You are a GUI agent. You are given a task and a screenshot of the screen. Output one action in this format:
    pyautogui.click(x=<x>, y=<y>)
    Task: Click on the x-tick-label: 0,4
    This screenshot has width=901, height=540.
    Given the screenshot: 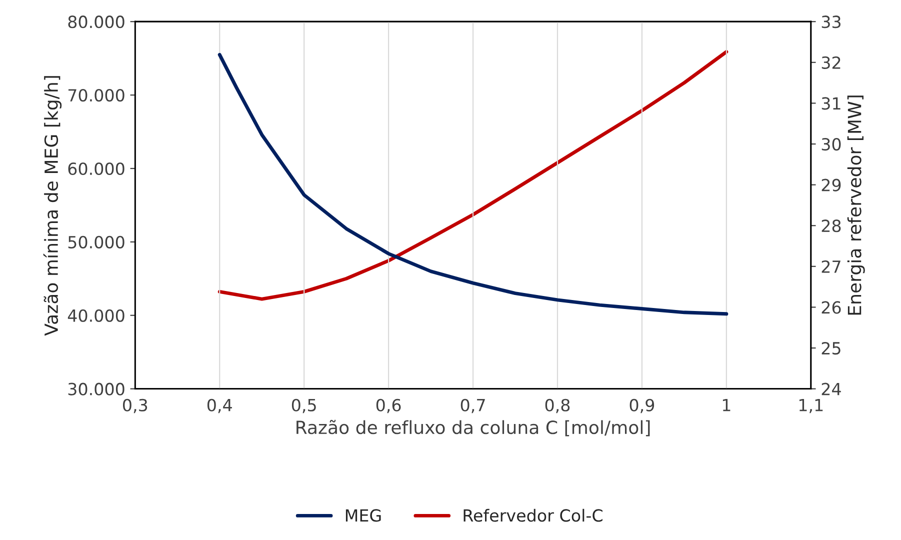 What is the action you would take?
    pyautogui.click(x=219, y=406)
    